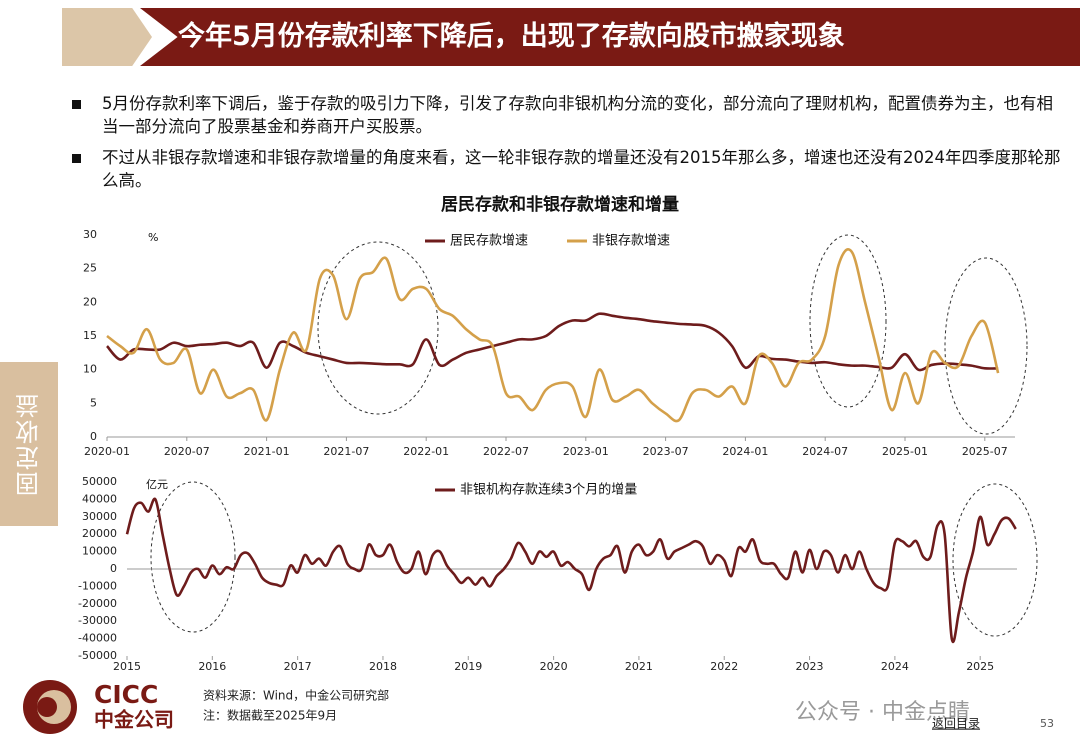 Image resolution: width=1080 pixels, height=755 pixels. Describe the element at coordinates (126, 694) in the screenshot. I see `logo-en: CICC` at that location.